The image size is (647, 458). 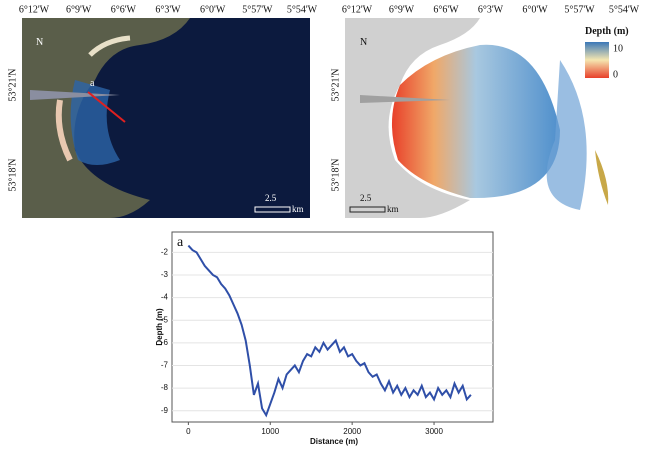 What do you see at coordinates (607, 31) in the screenshot?
I see `legend-title: Depth (m)` at bounding box center [607, 31].